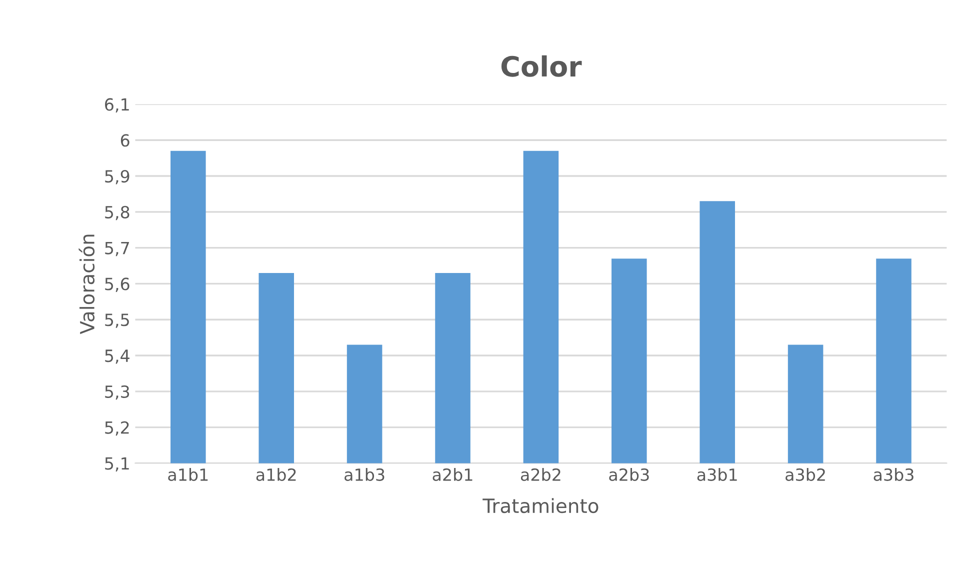 This screenshot has height=579, width=966. I want to click on x-tick-label: a3b2, so click(805, 474).